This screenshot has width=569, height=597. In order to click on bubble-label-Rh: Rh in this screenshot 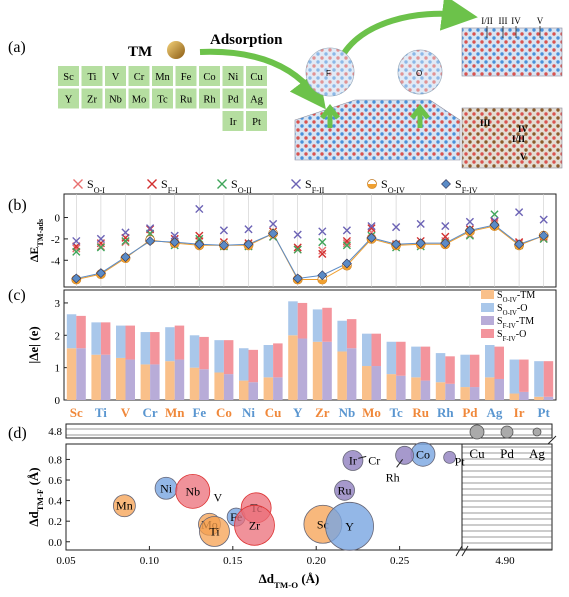, I will do `click(393, 477)`.